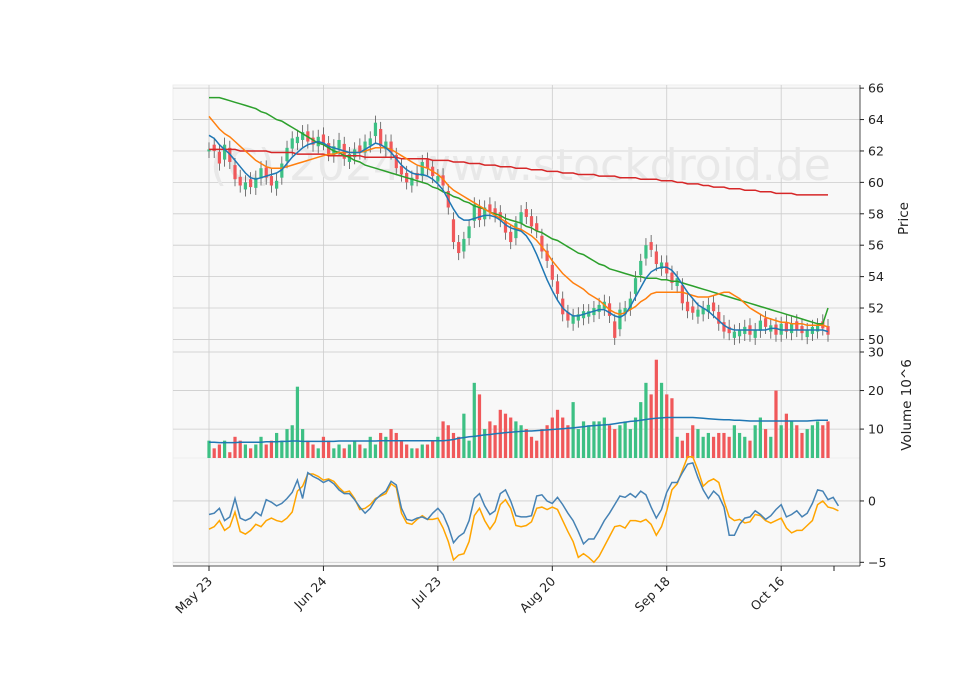  Describe the element at coordinates (877, 562) in the screenshot. I see `osc-tick-label: −5` at that location.